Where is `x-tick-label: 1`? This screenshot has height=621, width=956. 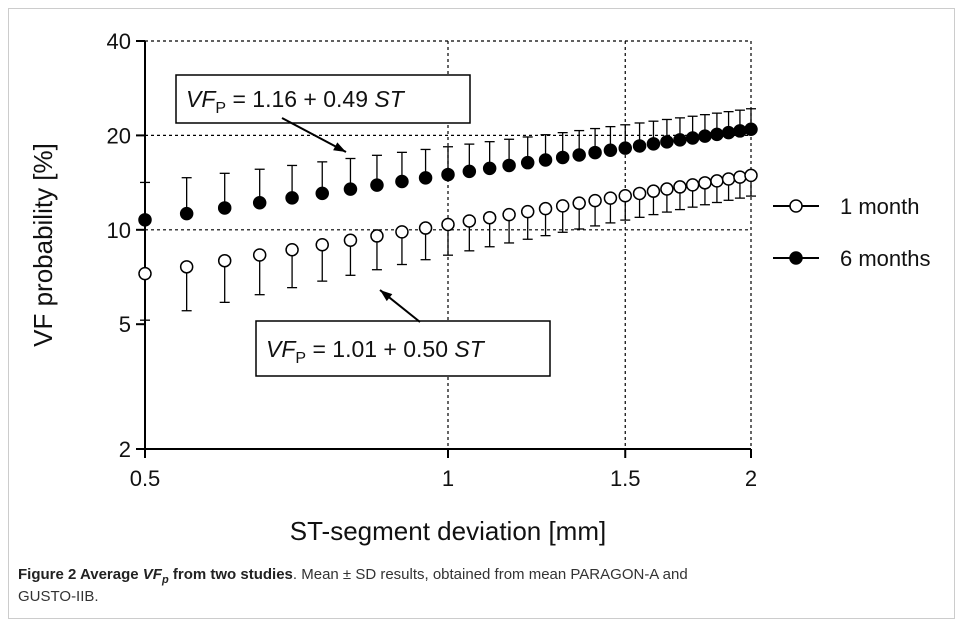
x-tick-label: 1 is located at coordinates (448, 478).